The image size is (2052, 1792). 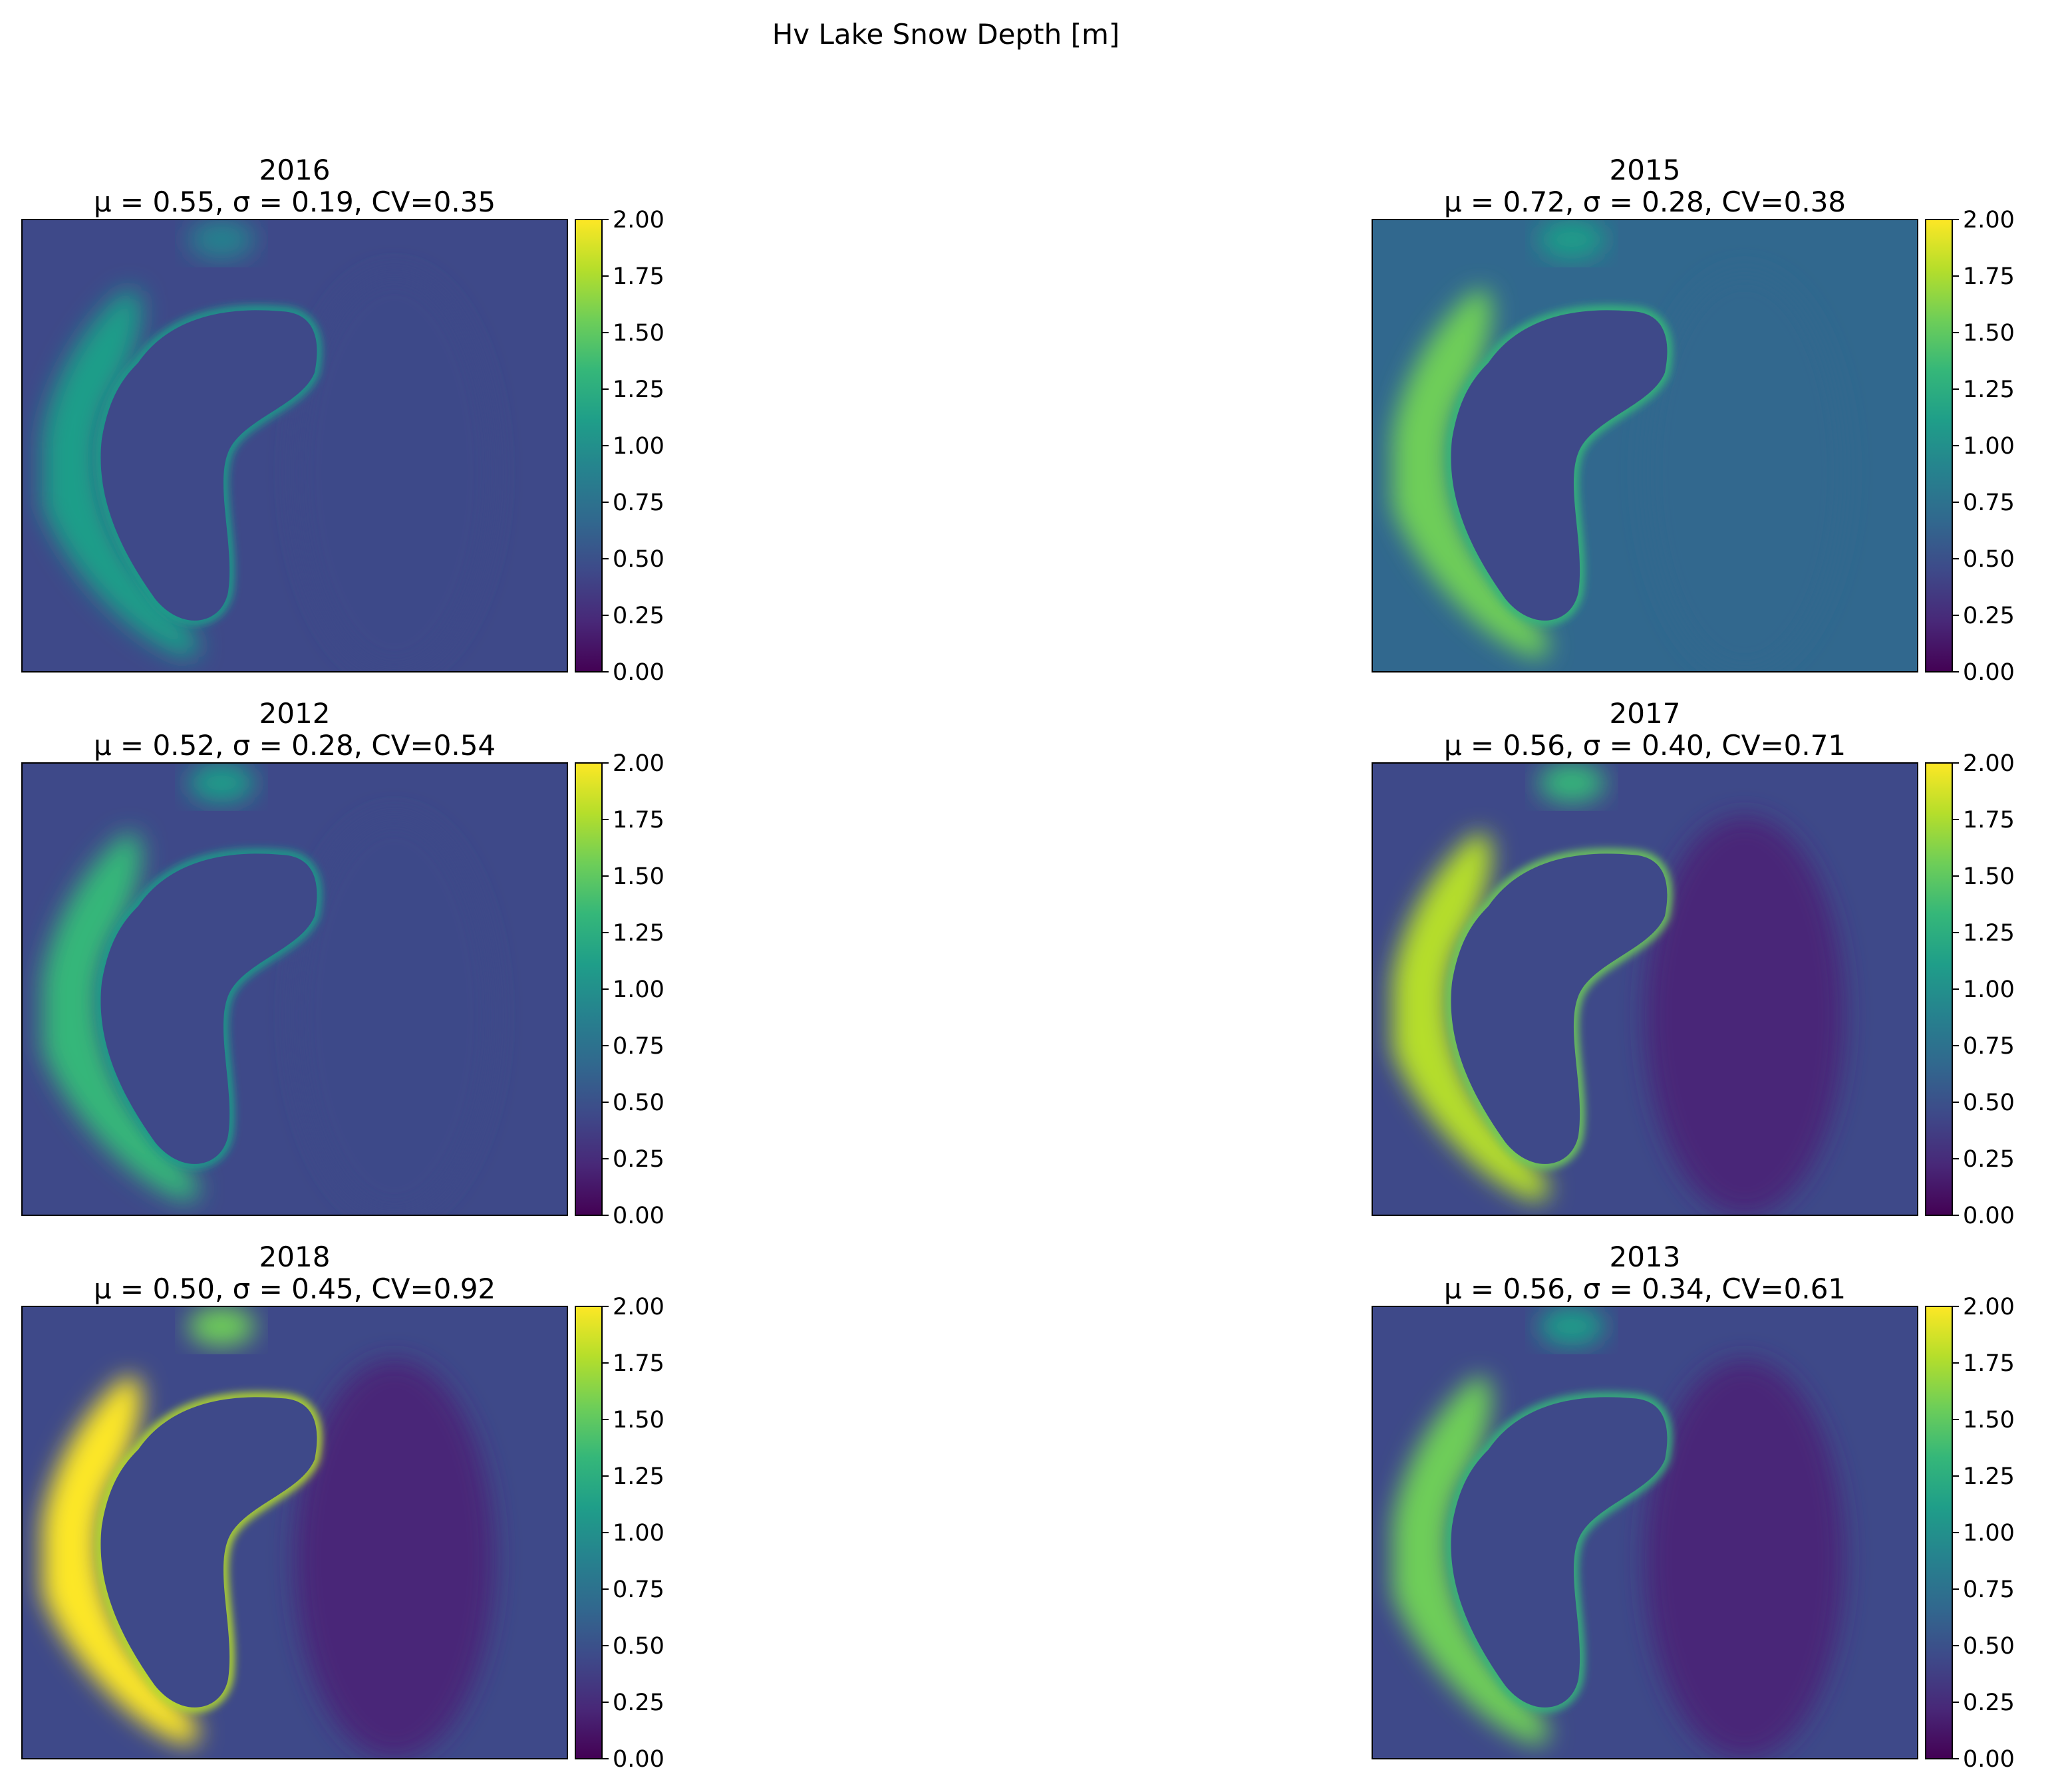 I want to click on panel-stats-title: μ = 0.56, σ = 0.34, CV=0.61, so click(x=1645, y=1288).